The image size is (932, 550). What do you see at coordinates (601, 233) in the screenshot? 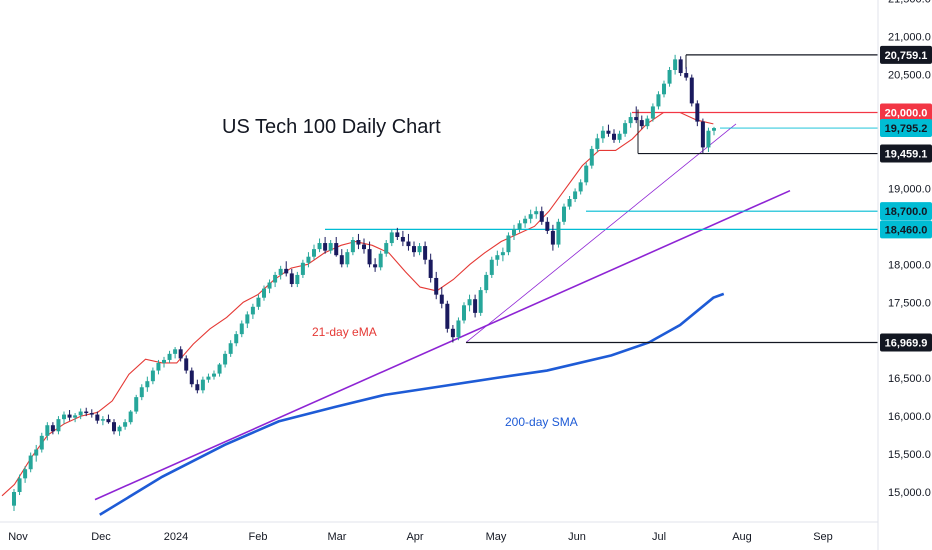
I see `trend-line-short` at bounding box center [601, 233].